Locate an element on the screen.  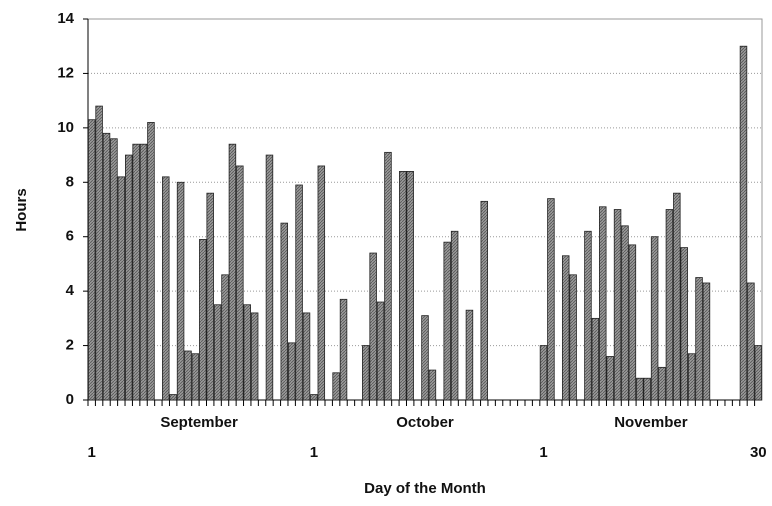
y-tick-label: 4 is located at coordinates (70, 290).